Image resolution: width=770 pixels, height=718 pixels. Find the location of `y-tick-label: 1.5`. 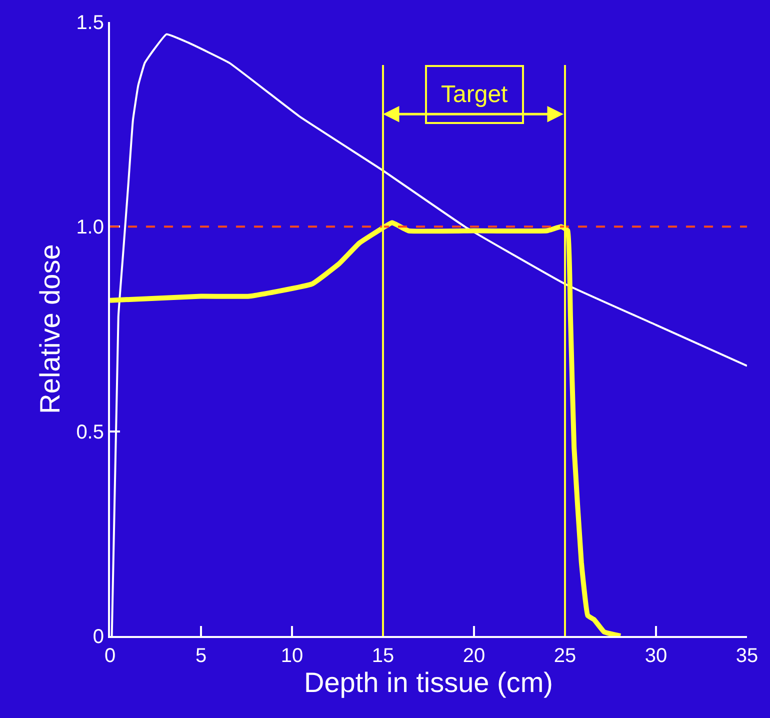

y-tick-label: 1.5 is located at coordinates (90, 23).